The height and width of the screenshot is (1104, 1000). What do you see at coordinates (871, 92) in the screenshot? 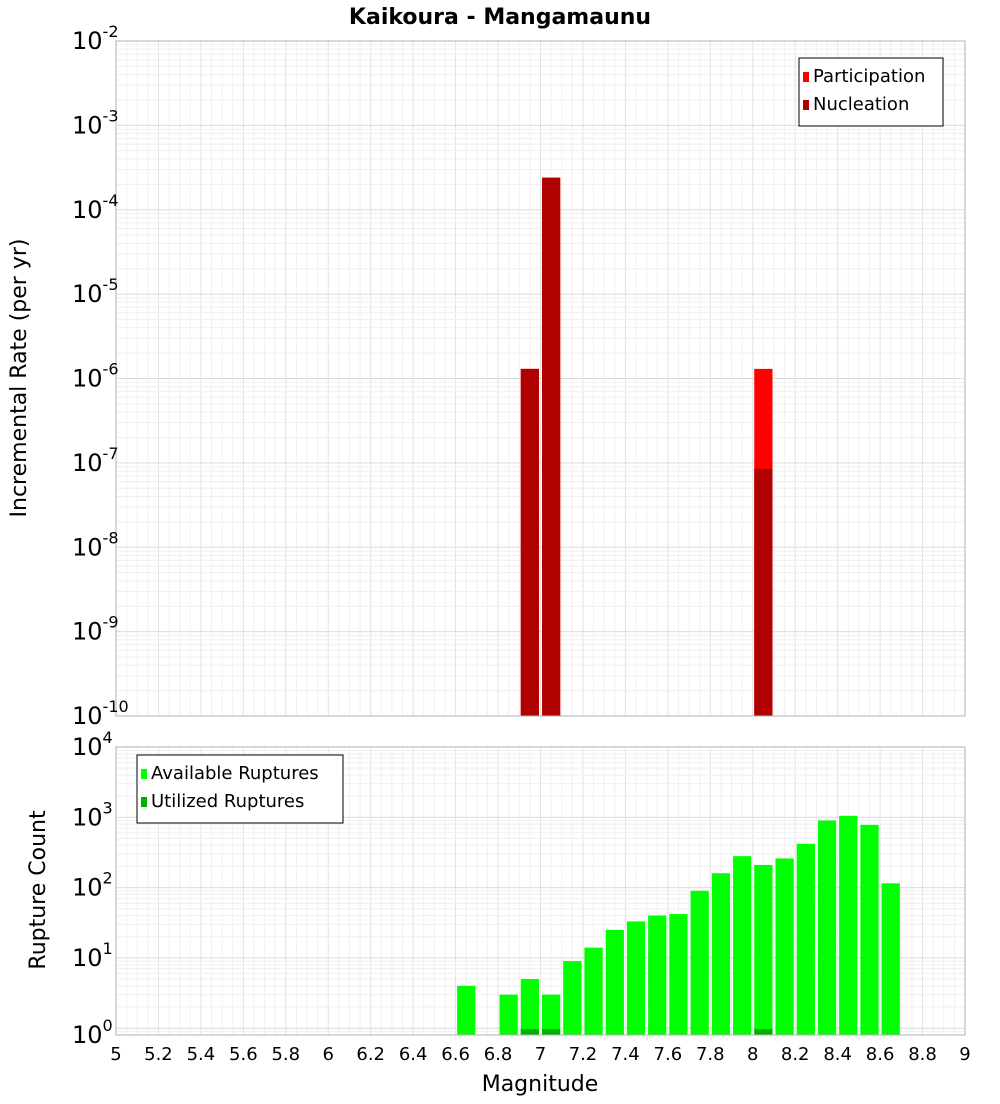
I see `rate-legend-box` at bounding box center [871, 92].